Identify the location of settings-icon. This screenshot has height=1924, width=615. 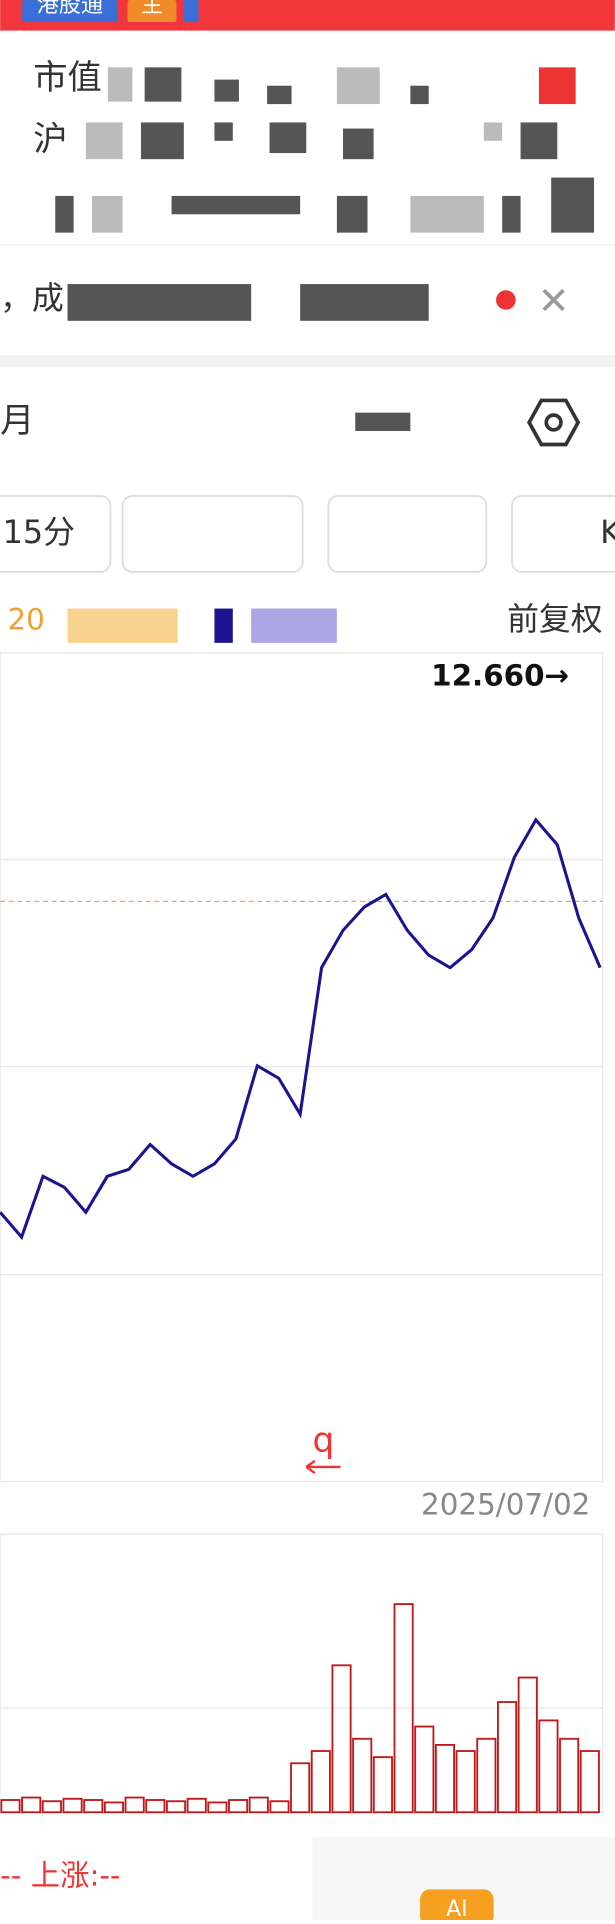
(554, 422).